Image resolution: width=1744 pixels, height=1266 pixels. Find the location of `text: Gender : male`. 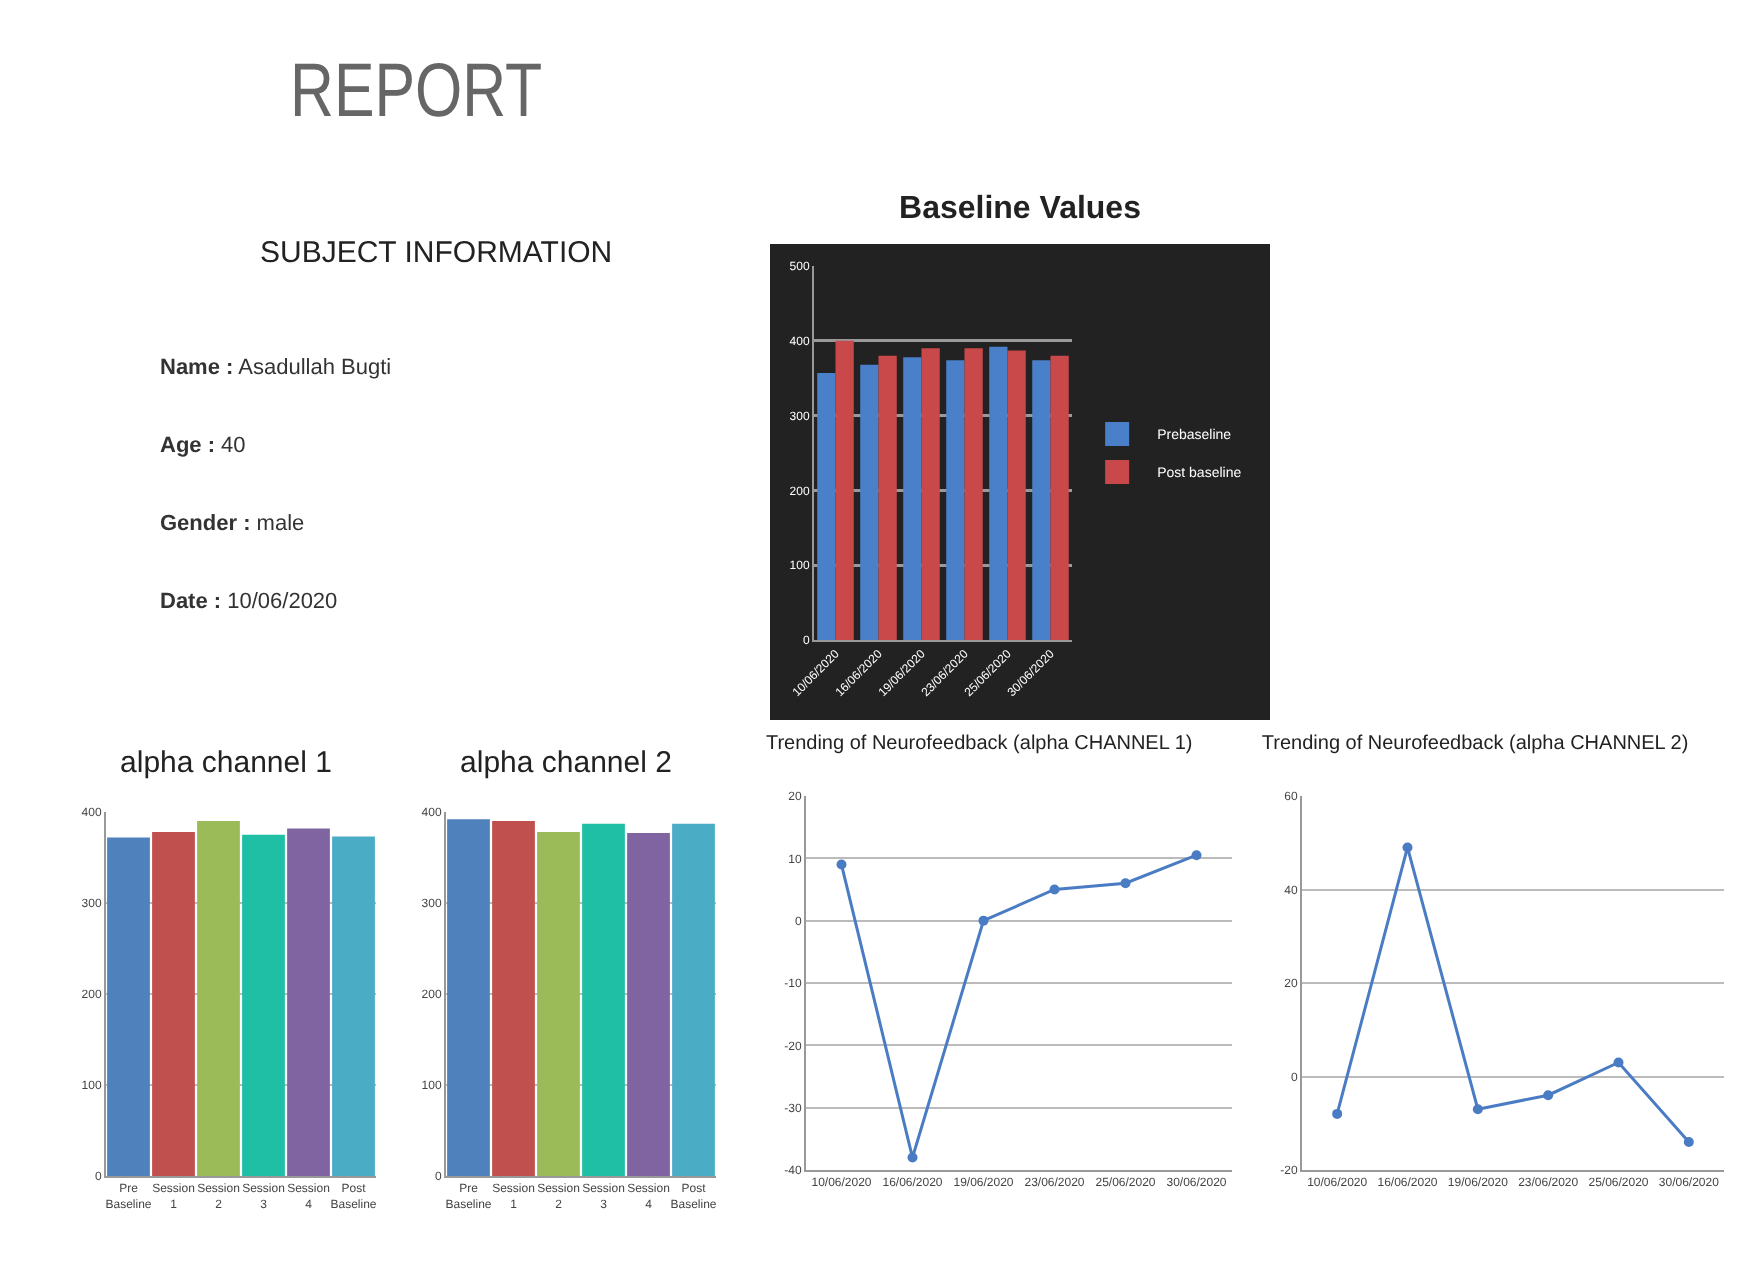

text: Gender : male is located at coordinates (232, 524).